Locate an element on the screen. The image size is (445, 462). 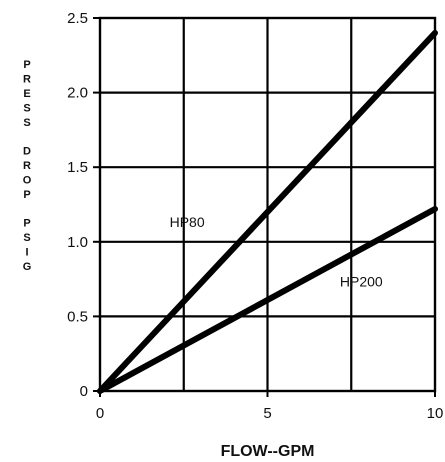
y-axis-label-char: G is located at coordinates (27, 267).